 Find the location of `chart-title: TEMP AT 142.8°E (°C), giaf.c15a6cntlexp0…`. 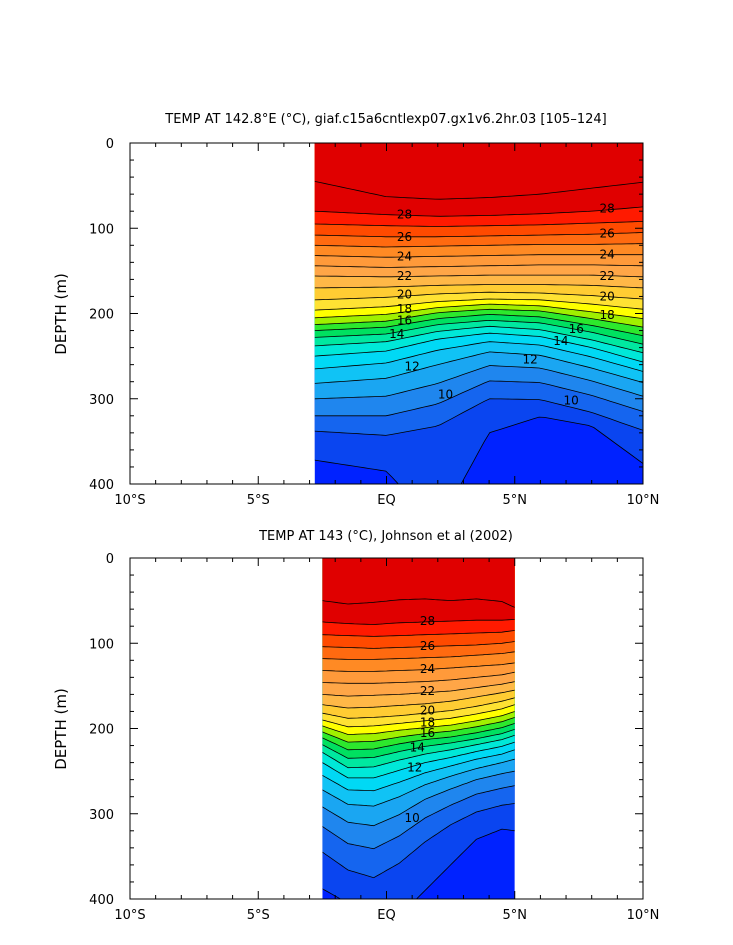

chart-title: TEMP AT 142.8°E (°C), giaf.c15a6cntlexp0… is located at coordinates (385, 119).